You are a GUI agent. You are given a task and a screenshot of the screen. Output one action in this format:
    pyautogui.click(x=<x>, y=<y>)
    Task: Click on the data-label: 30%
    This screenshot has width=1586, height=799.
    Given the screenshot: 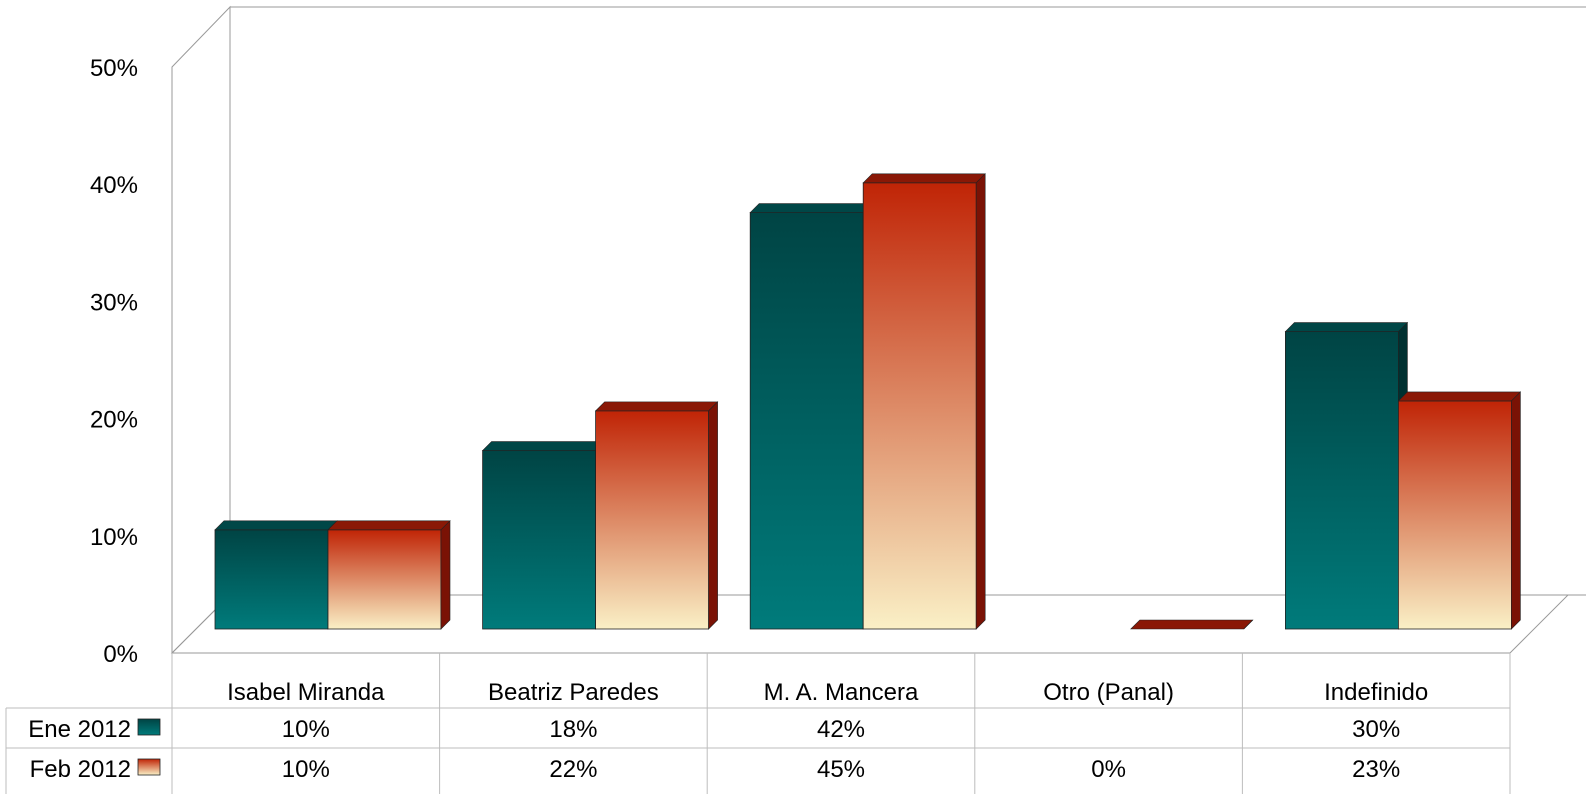 What is the action you would take?
    pyautogui.click(x=1376, y=729)
    